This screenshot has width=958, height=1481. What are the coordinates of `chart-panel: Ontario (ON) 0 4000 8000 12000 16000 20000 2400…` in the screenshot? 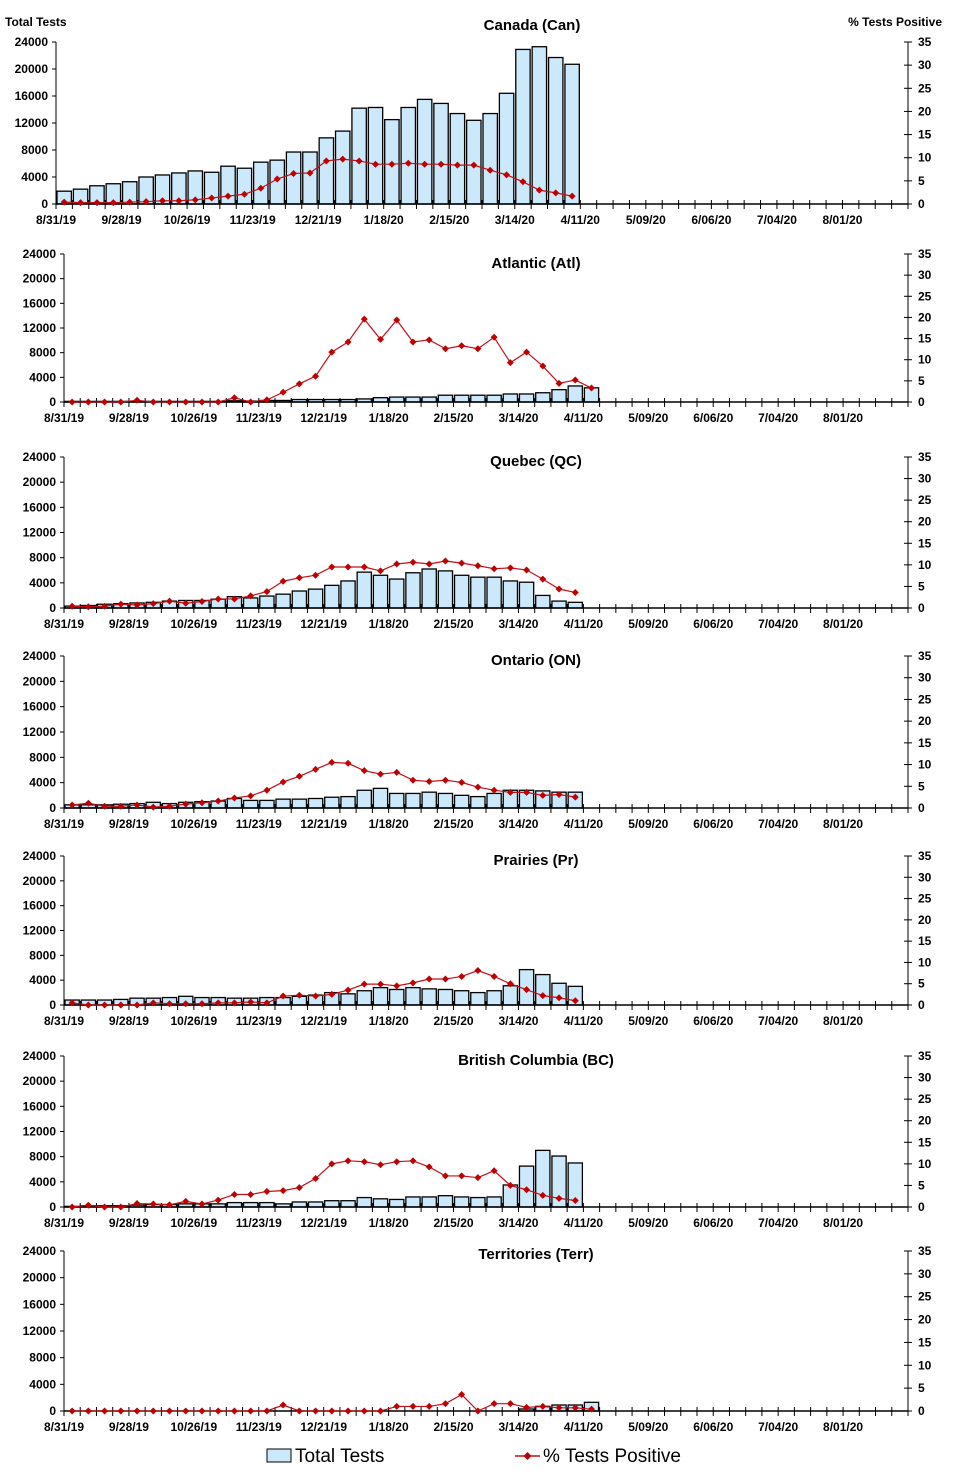 It's located at (477, 740).